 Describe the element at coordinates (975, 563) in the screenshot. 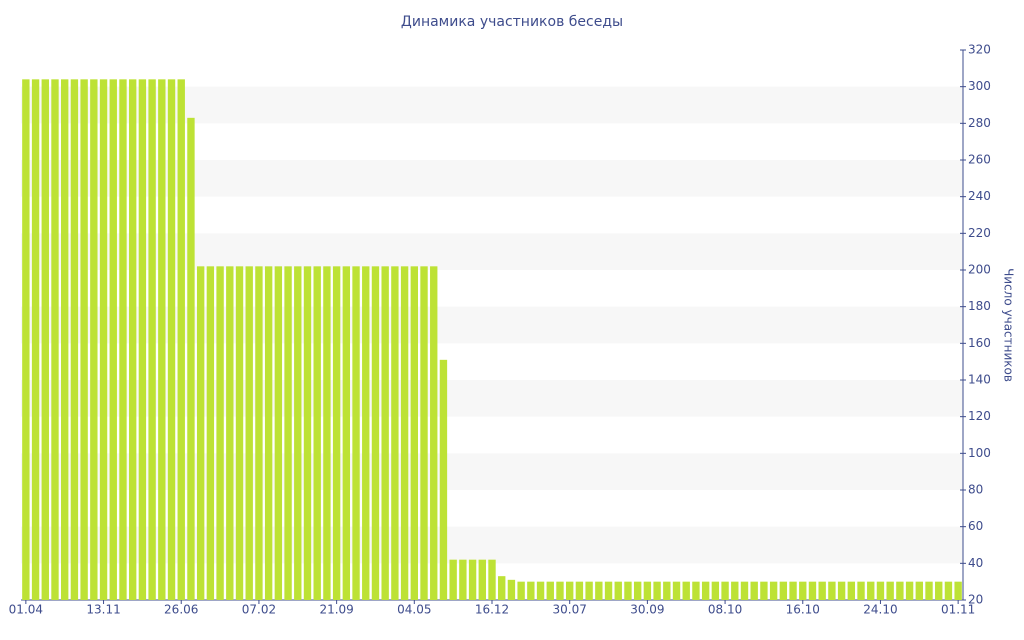

I see `y-tick-label: 40` at that location.